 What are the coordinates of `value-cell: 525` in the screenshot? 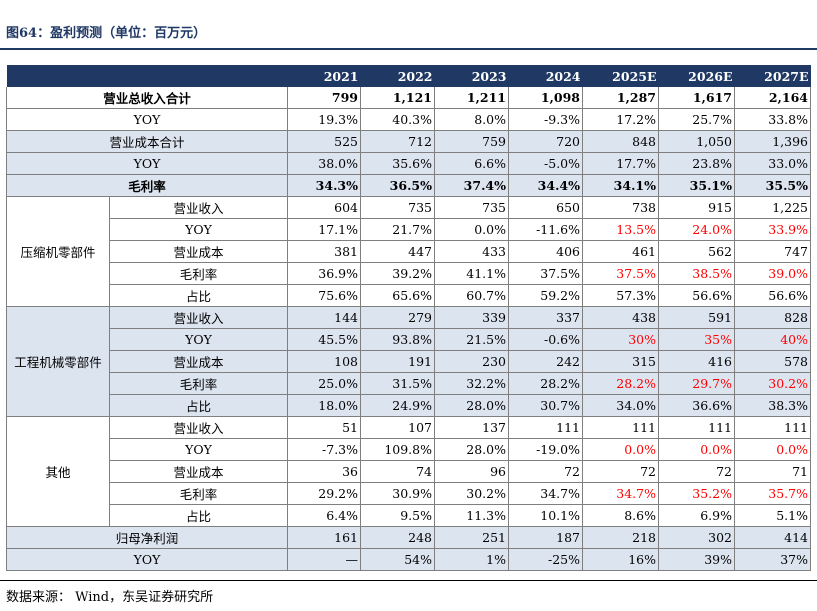 It's located at (324, 141).